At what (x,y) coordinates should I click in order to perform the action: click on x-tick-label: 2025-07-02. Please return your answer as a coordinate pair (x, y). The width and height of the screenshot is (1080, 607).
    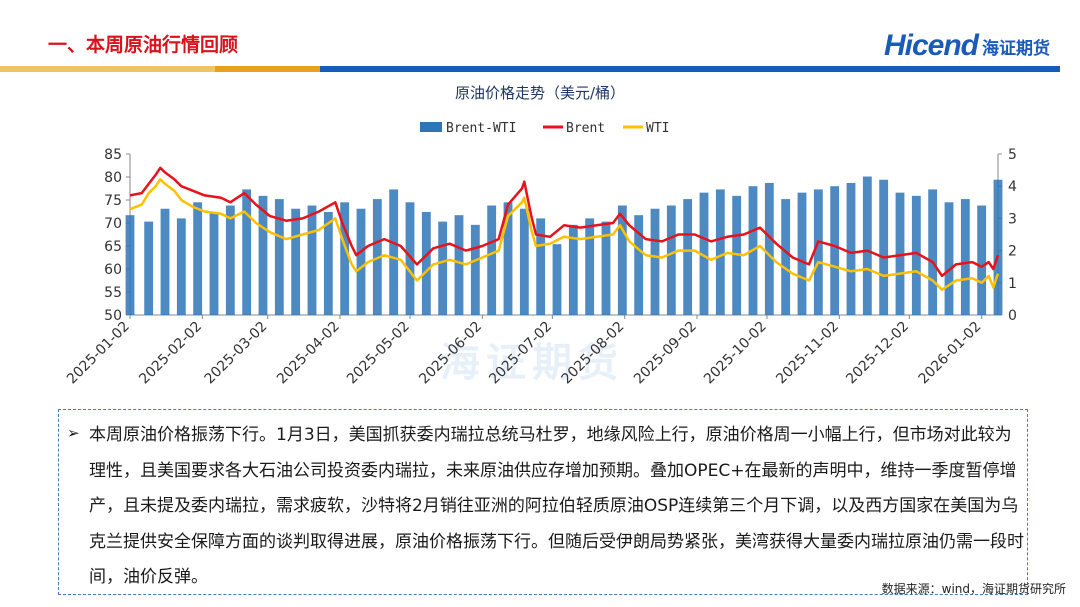
    Looking at the image, I should click on (520, 353).